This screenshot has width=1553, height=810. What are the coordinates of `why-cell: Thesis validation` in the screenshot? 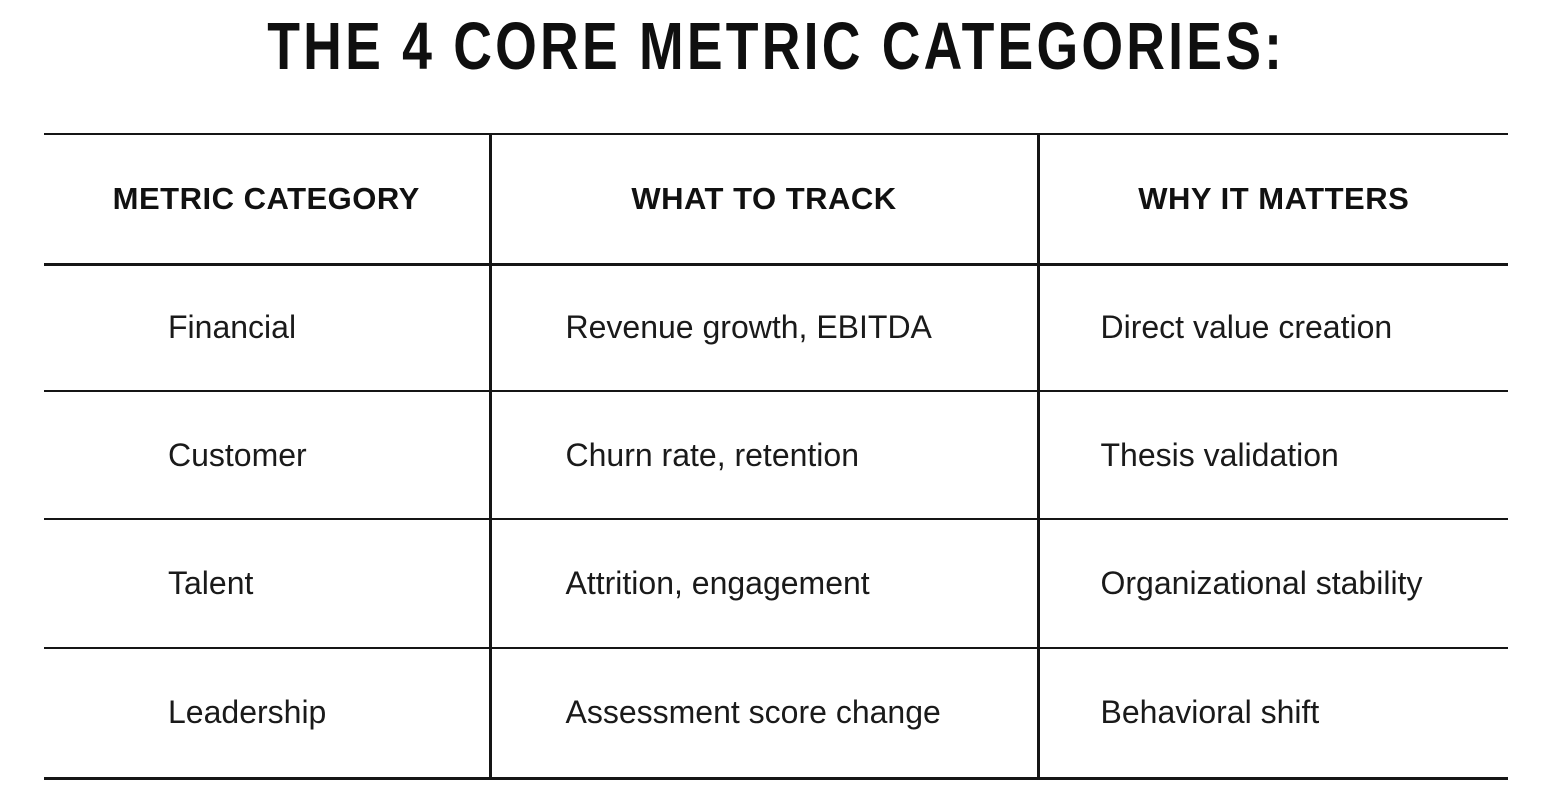 It's located at (1272, 455).